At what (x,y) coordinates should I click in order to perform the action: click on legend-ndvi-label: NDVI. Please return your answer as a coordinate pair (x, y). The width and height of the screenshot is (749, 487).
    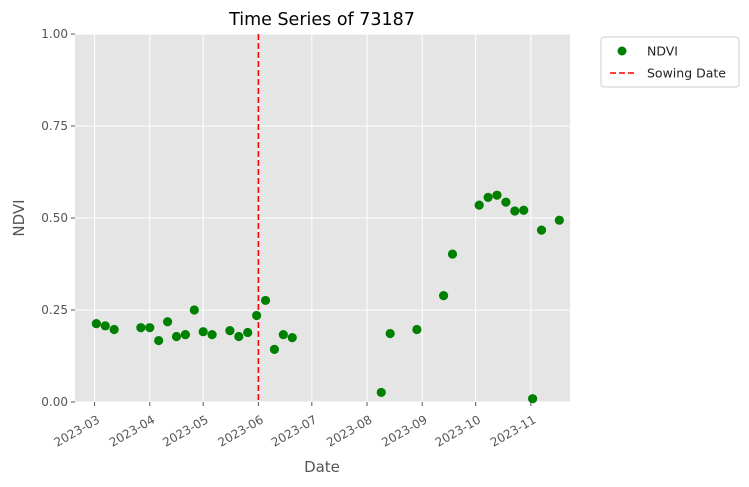
    Looking at the image, I should click on (662, 51).